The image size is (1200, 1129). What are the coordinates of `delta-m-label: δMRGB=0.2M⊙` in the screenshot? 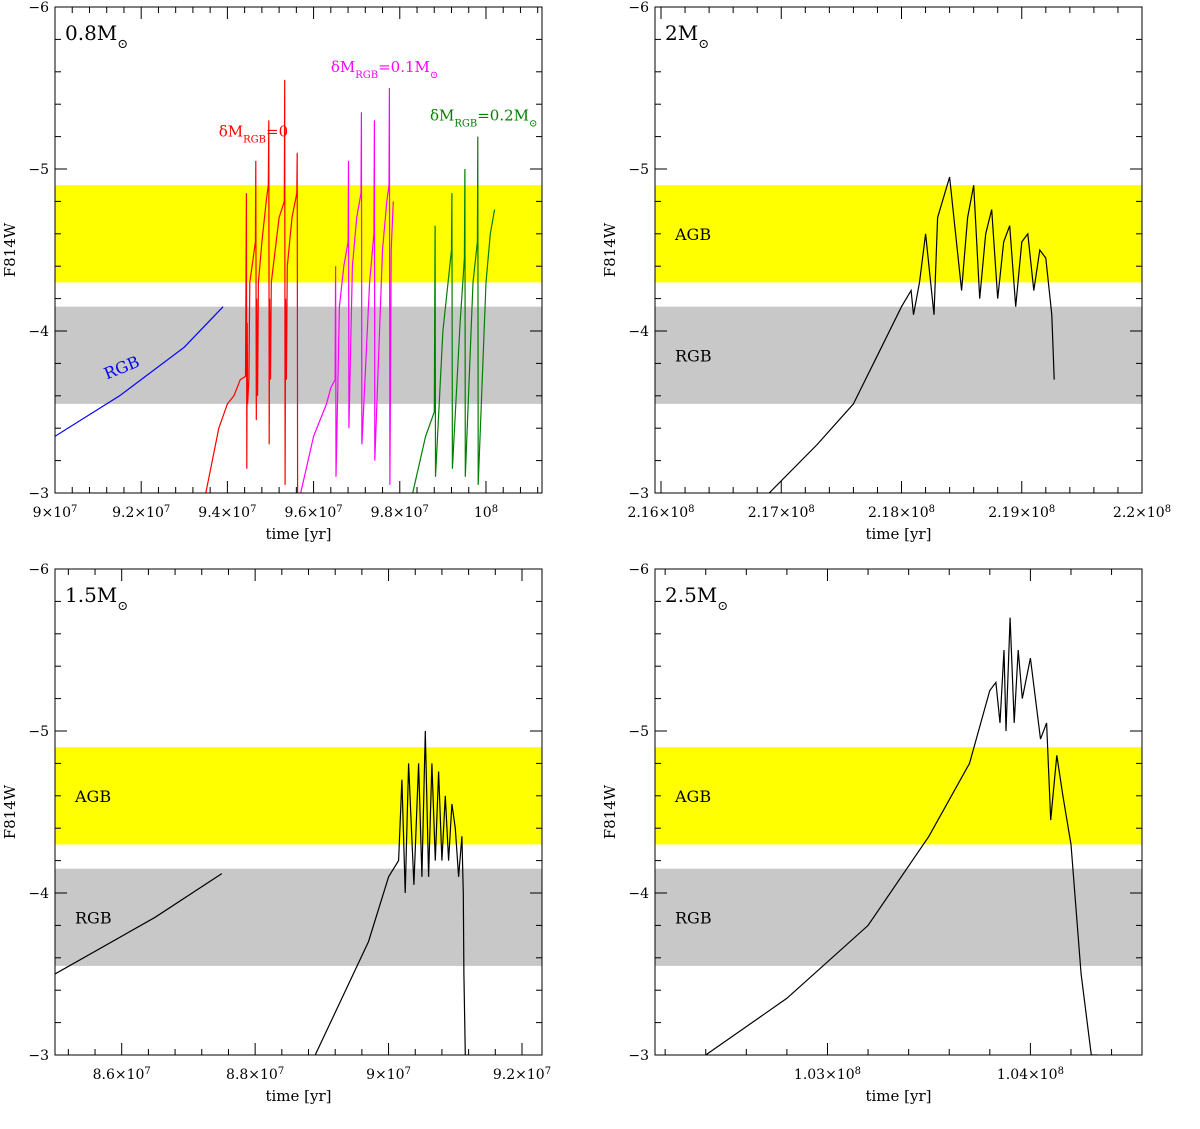 It's located at (483, 117).